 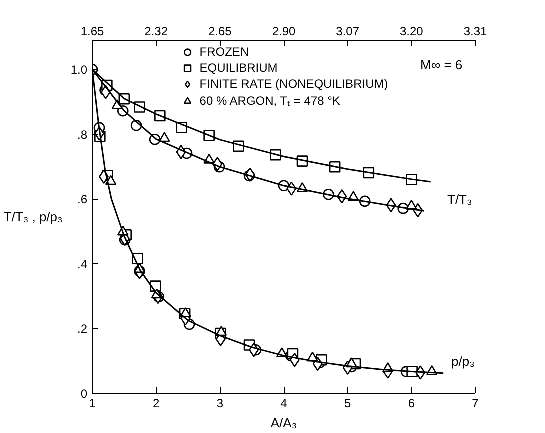 What do you see at coordinates (82, 135) in the screenshot?
I see `y-tick-label: .8` at bounding box center [82, 135].